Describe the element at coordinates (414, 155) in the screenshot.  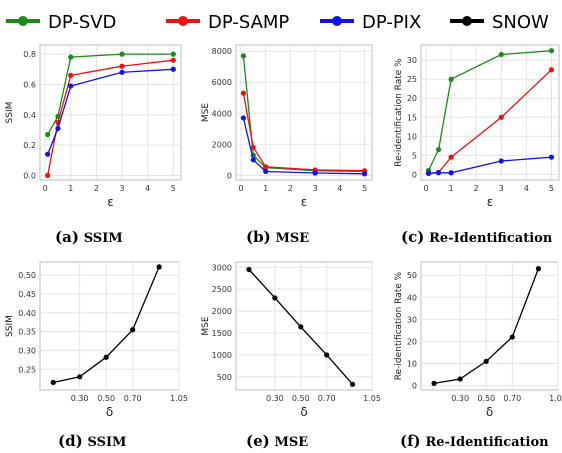
I see `y-tick-label: 5` at that location.